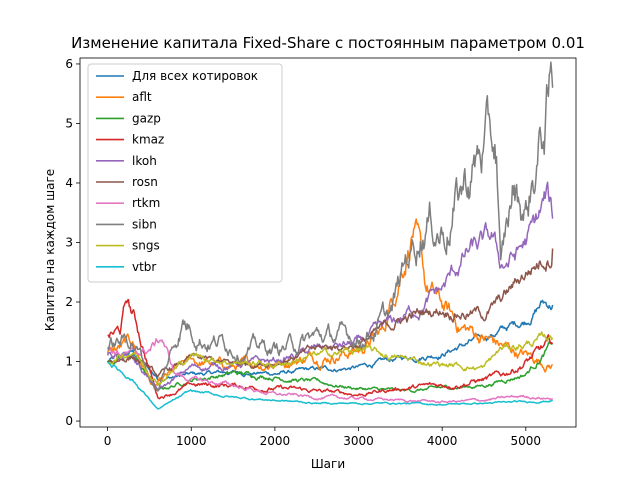 This screenshot has width=640, height=480. I want to click on legend-label: sibn, so click(144, 224).